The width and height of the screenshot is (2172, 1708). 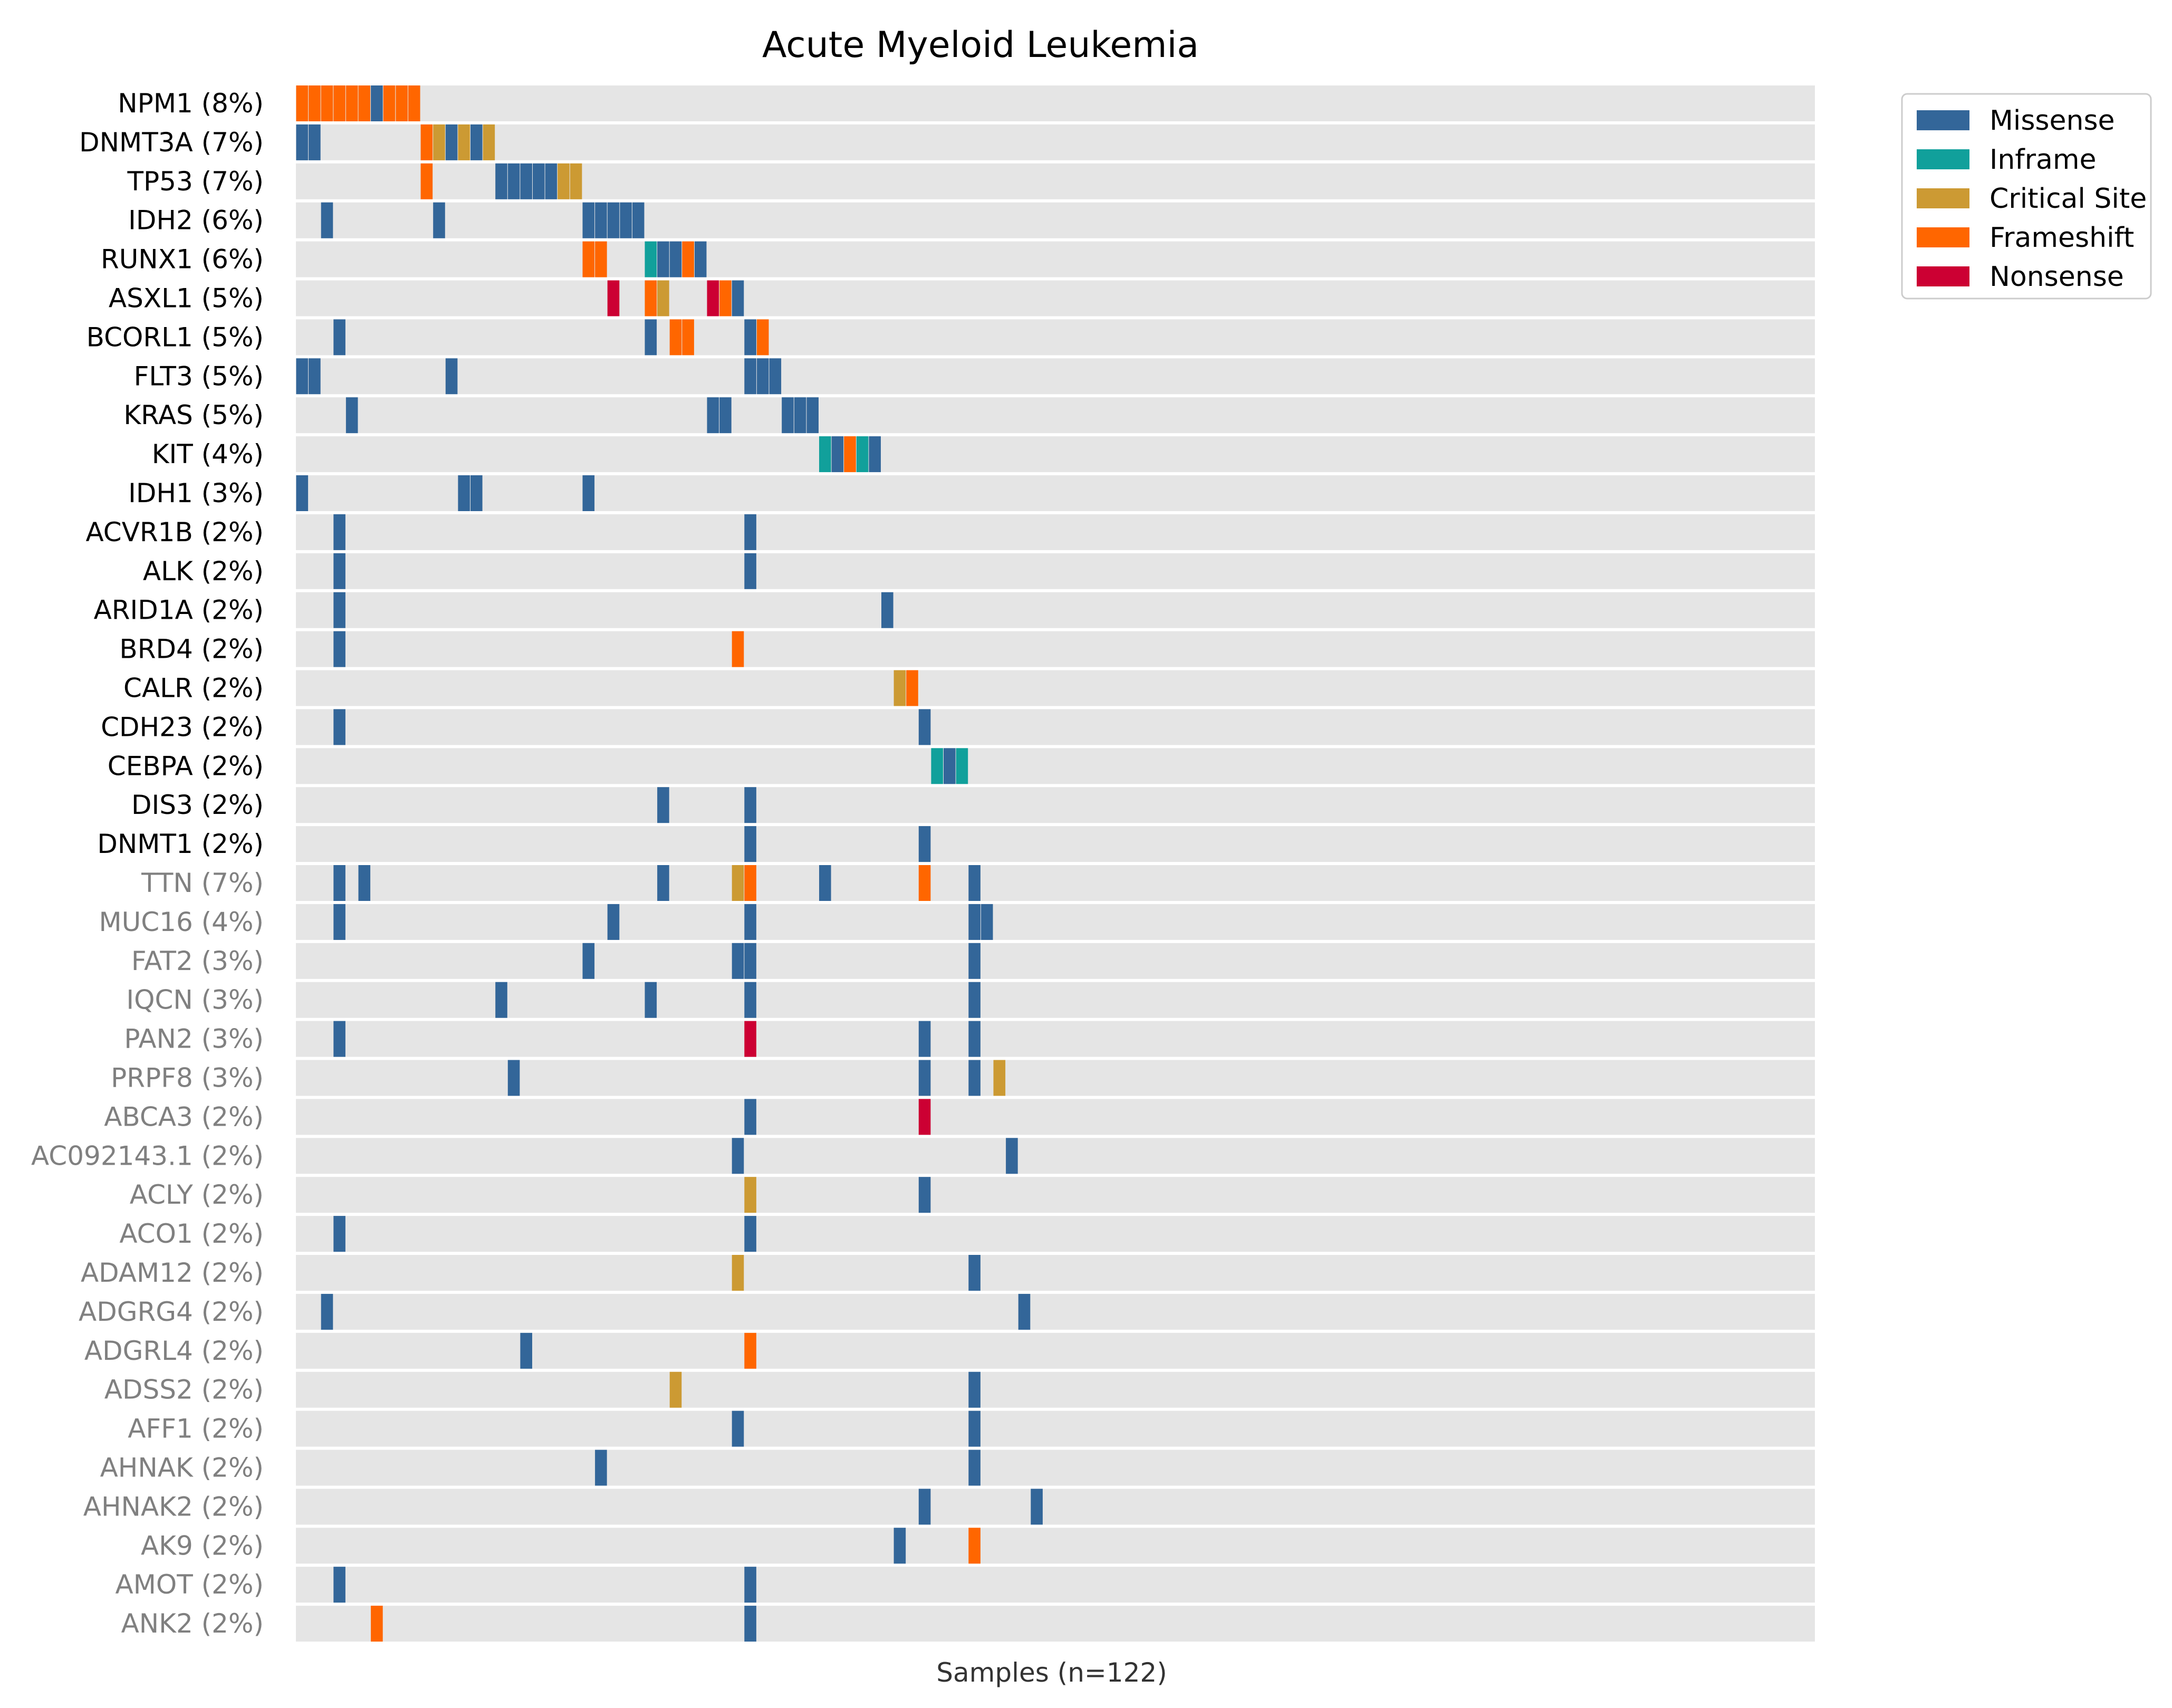 I want to click on gene-label: CDH23 (2%), so click(x=182, y=727).